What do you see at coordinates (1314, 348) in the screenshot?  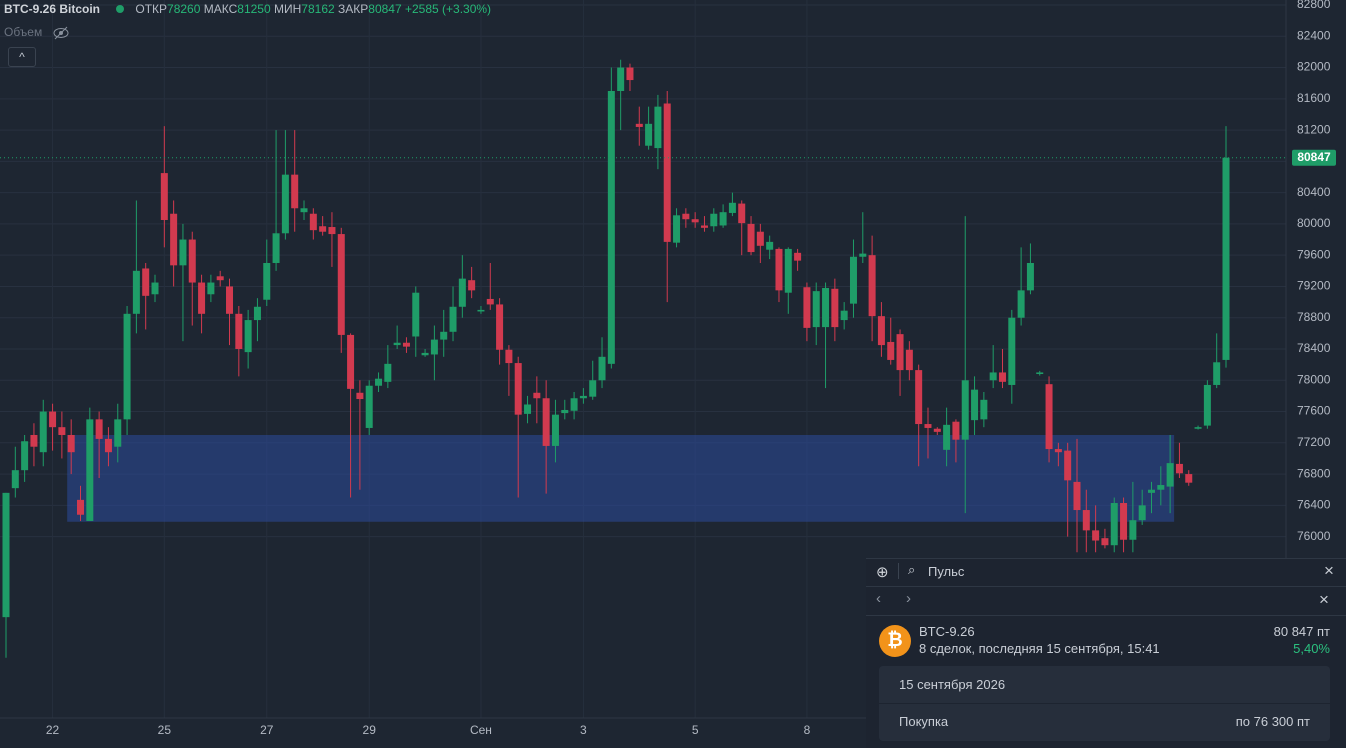 I see `y-tick-label: 78400` at bounding box center [1314, 348].